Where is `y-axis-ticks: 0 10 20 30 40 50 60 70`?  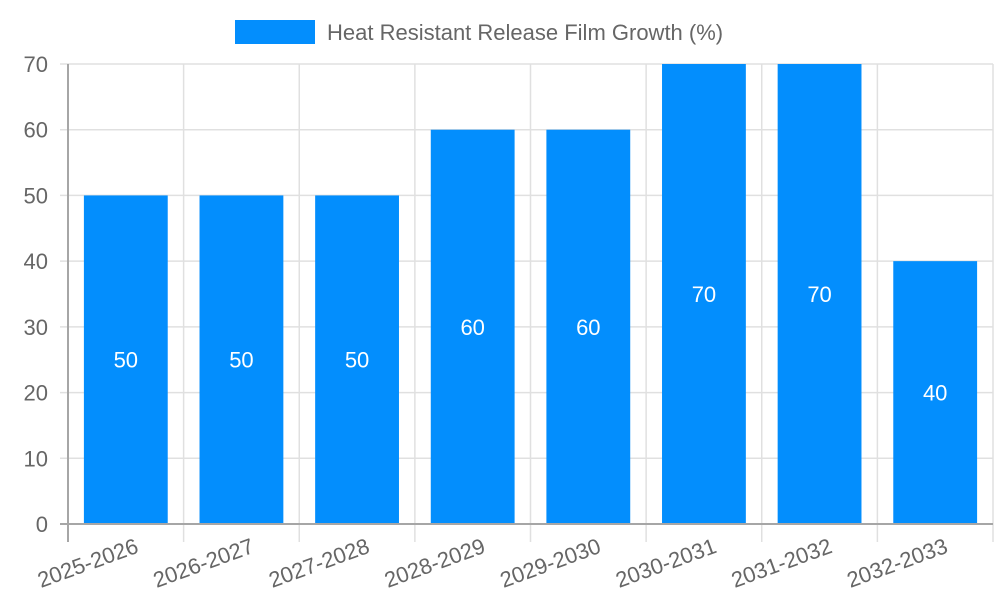 y-axis-ticks: 0 10 20 30 40 50 60 70 is located at coordinates (36, 294).